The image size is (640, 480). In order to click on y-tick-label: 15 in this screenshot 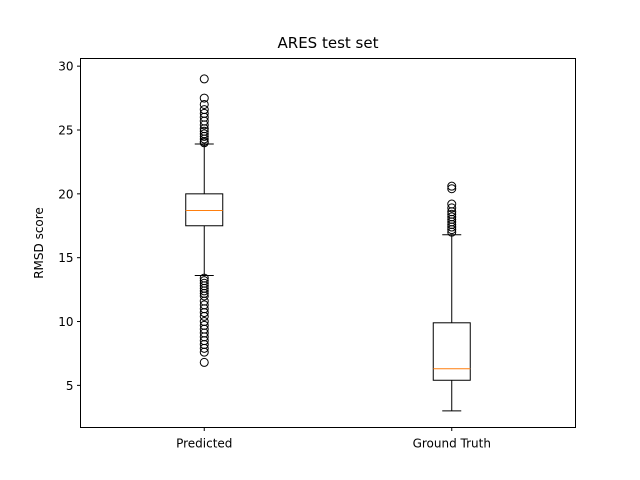, I will do `click(65, 258)`.